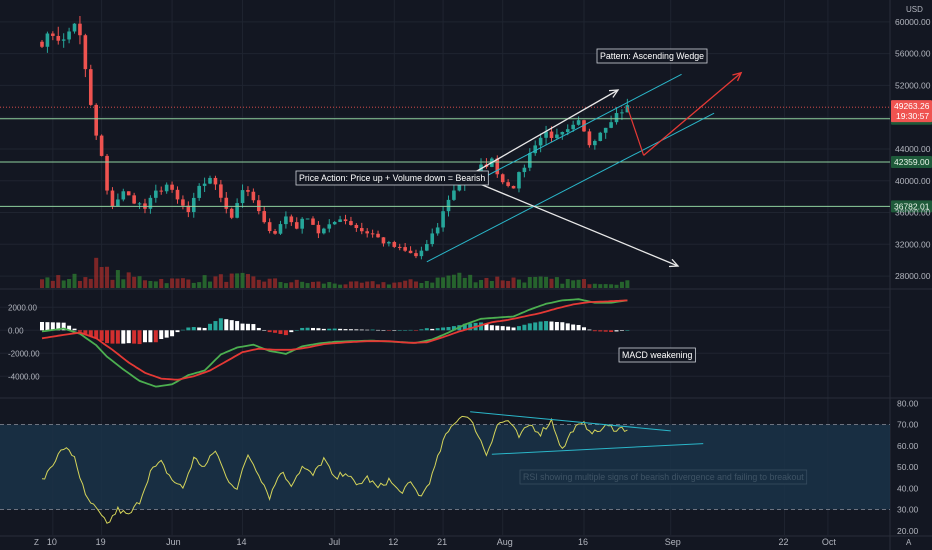  Describe the element at coordinates (442, 542) in the screenshot. I see `time-axis-label: 21` at that location.